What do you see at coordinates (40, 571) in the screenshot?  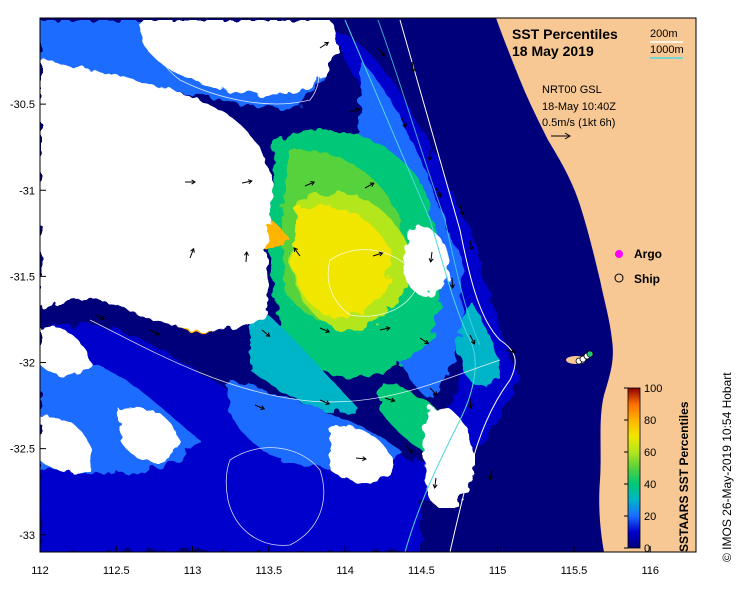 I see `x-tick-label: 112` at bounding box center [40, 571].